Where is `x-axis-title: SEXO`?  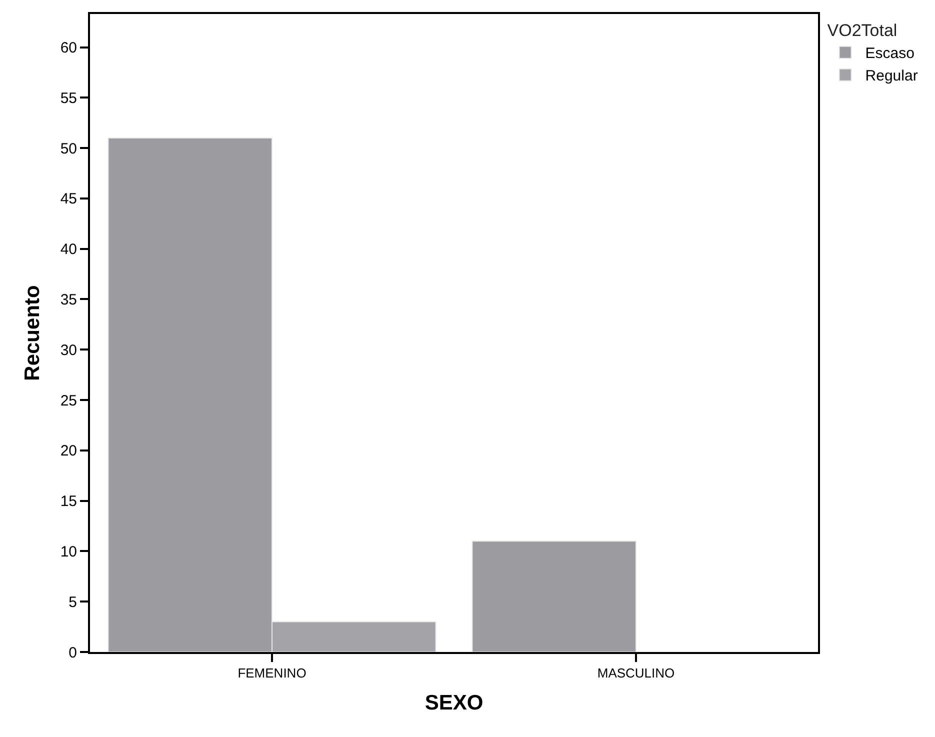 x-axis-title: SEXO is located at coordinates (454, 702).